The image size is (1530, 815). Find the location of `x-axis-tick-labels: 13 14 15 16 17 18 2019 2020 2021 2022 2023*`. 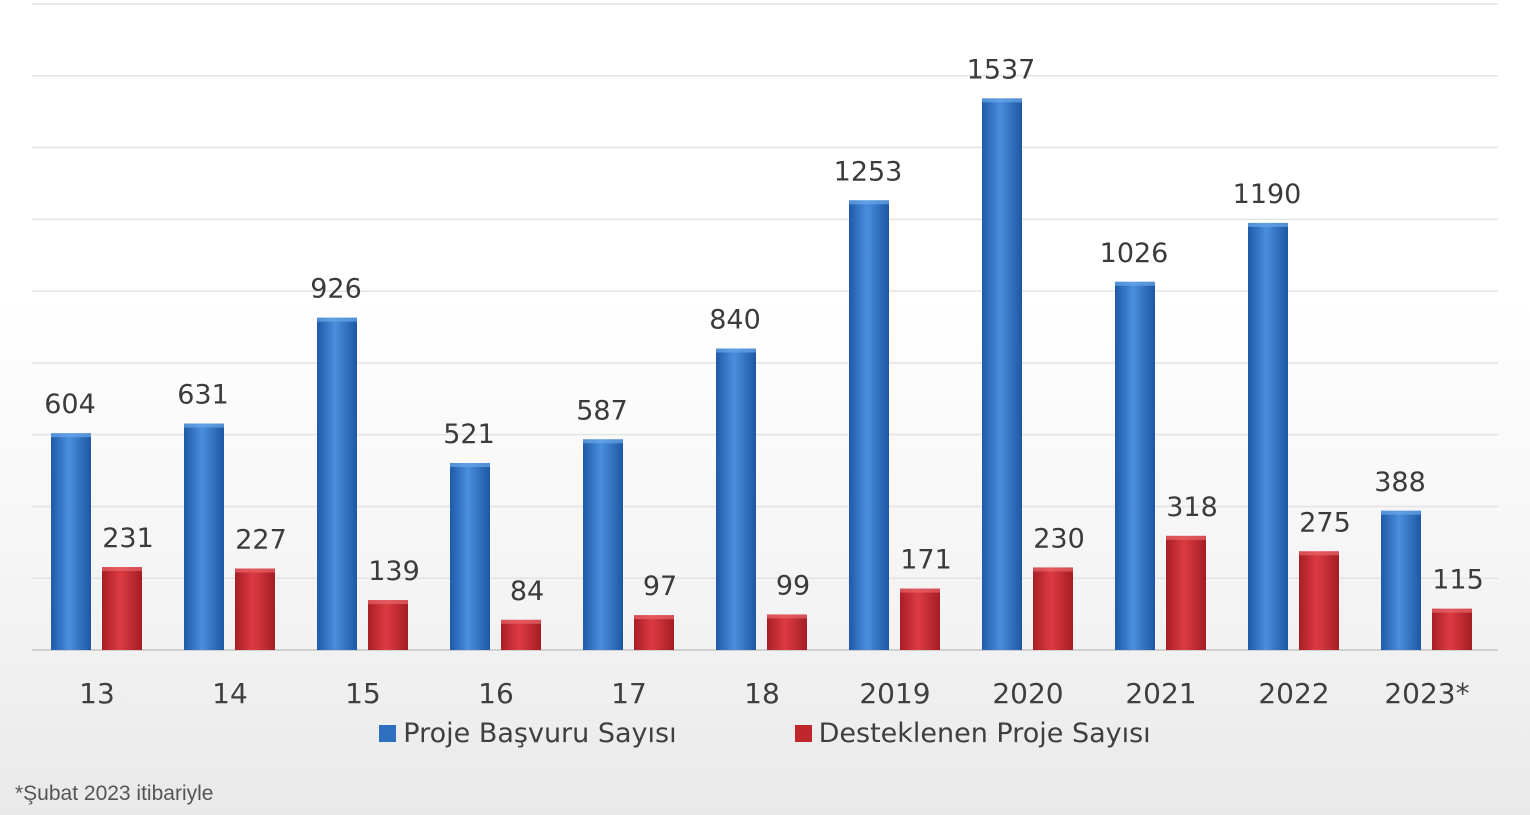

x-axis-tick-labels: 13 14 15 16 17 18 2019 2020 2021 2022 2023* is located at coordinates (774, 693).